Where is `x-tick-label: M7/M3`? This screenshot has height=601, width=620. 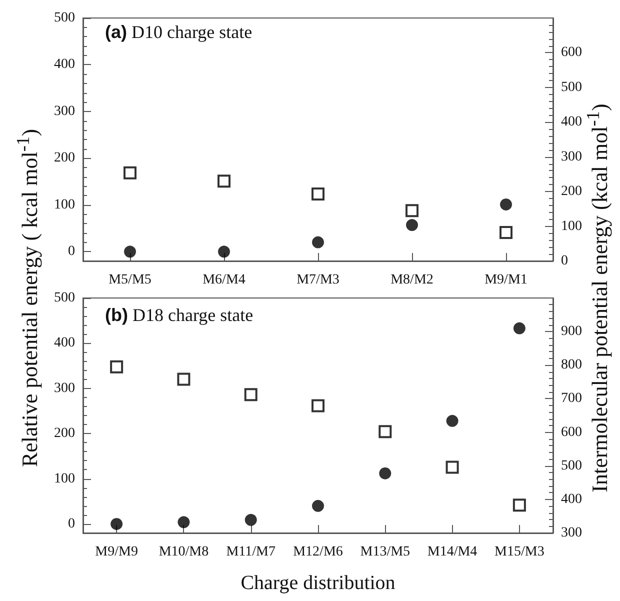
x-tick-label: M7/M3 is located at coordinates (318, 280).